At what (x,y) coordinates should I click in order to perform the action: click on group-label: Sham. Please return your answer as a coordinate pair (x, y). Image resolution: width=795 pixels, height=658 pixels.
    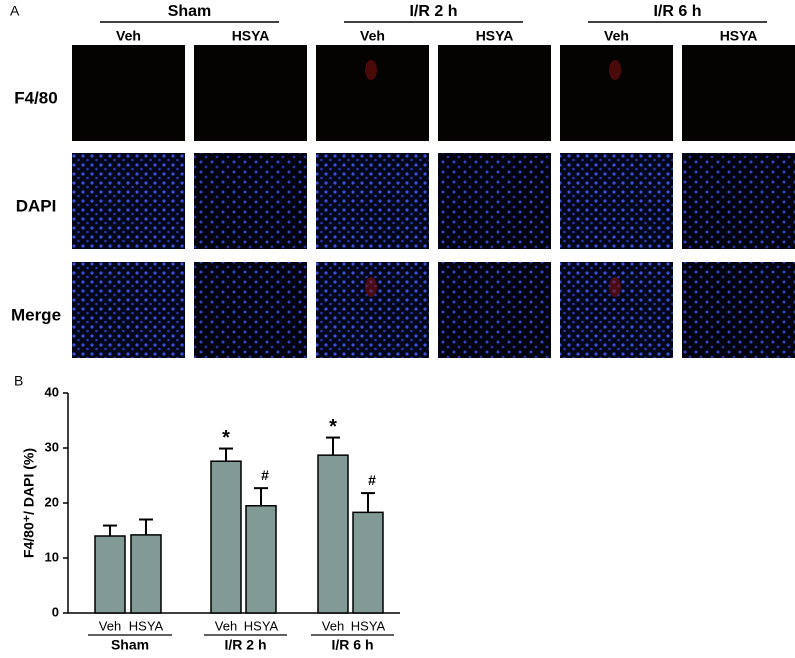
    Looking at the image, I should click on (190, 11).